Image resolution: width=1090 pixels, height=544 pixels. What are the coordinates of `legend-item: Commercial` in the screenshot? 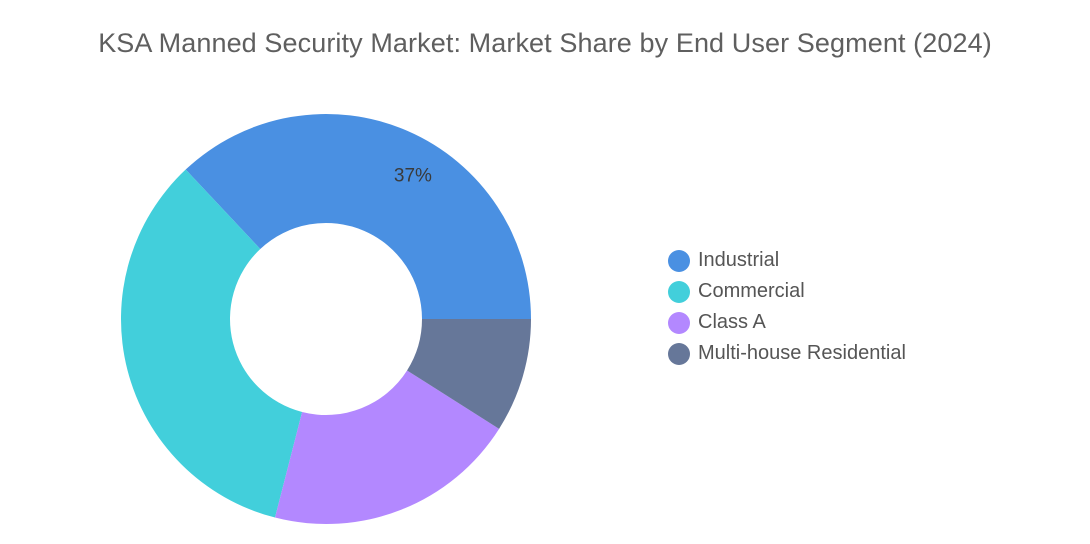 It's located at (787, 291).